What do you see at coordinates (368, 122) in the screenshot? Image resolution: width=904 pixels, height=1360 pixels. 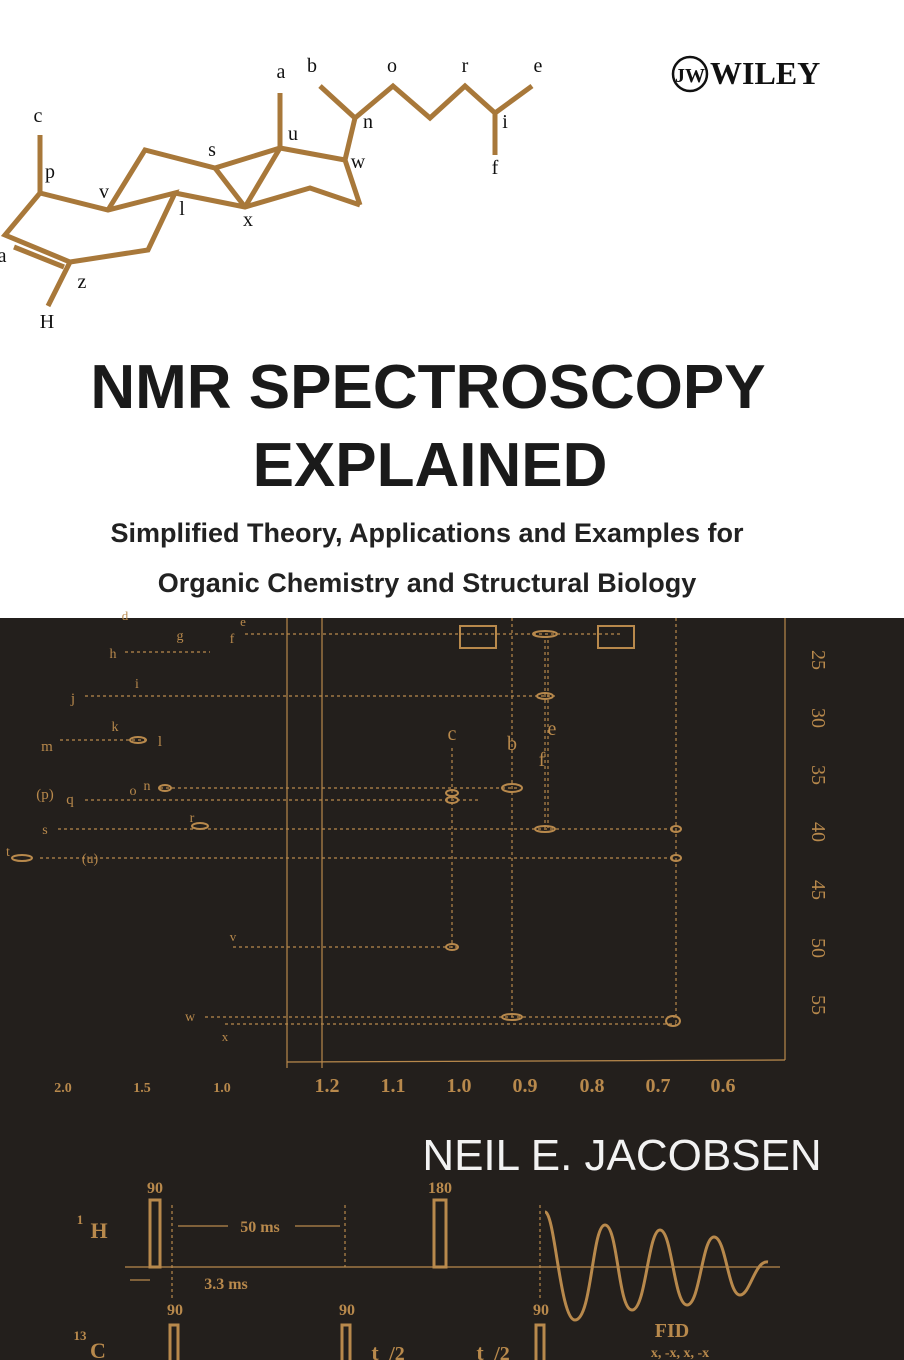 I see `atom-label: n` at bounding box center [368, 122].